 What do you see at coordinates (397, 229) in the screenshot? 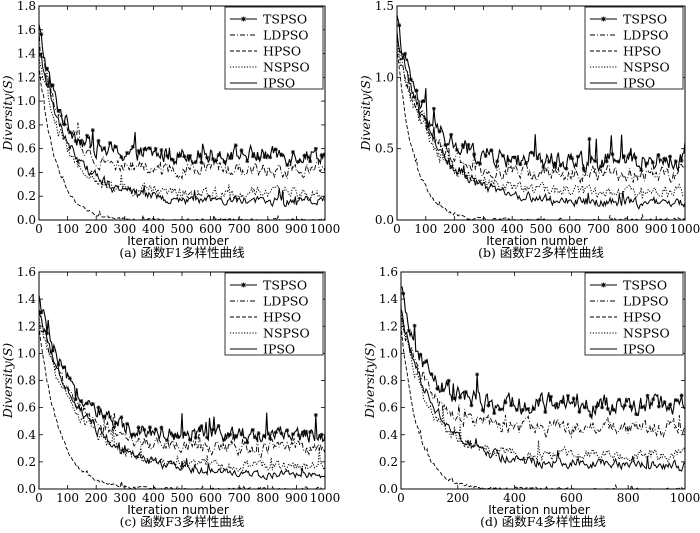
I see `x-tick-label: 0` at bounding box center [397, 229].